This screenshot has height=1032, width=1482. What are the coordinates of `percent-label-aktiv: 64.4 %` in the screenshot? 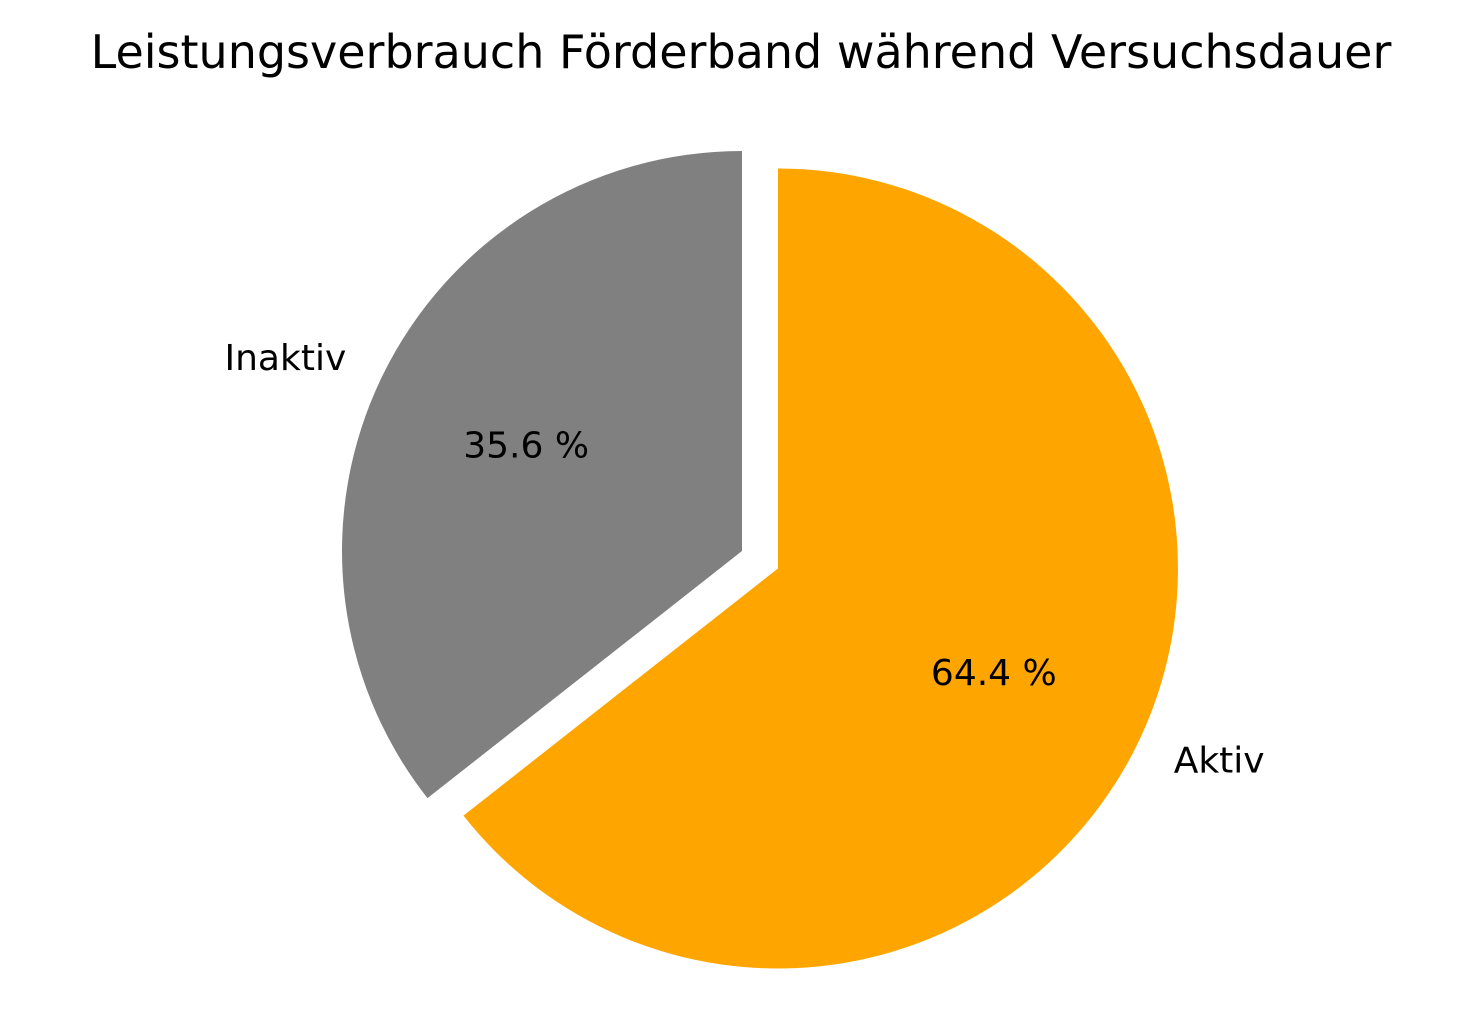 It's located at (994, 673).